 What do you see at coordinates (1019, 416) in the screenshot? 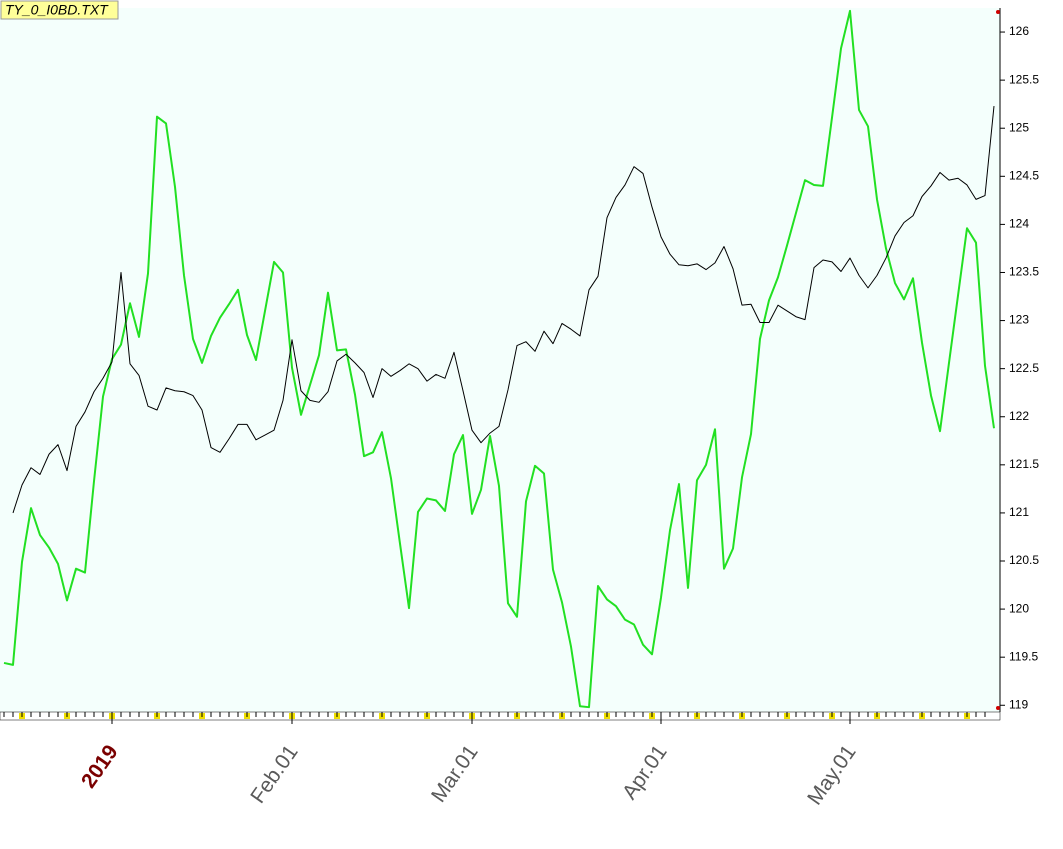
I see `y-tick-label: 122` at bounding box center [1019, 416].